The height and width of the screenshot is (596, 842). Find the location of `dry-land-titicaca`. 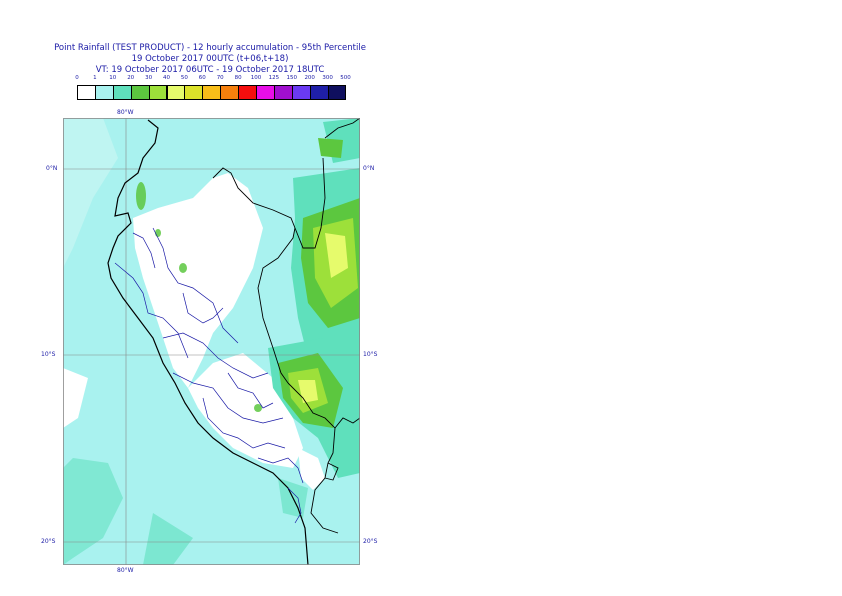

dry-land-titicaca is located at coordinates (311, 469).